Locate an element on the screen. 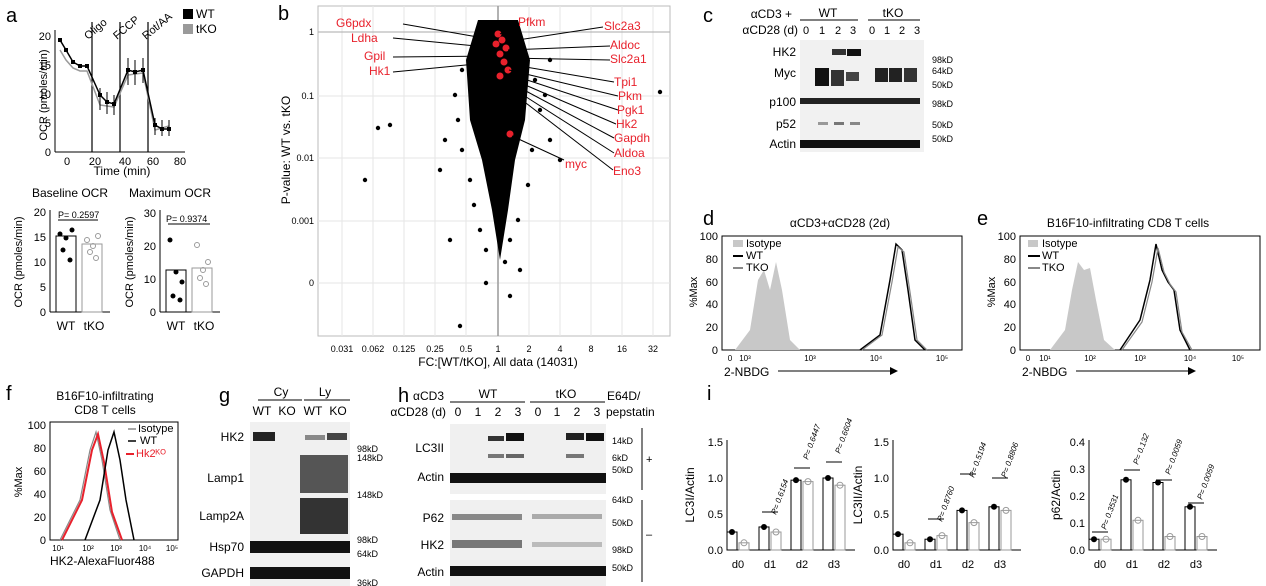 This screenshot has height=586, width=1266. svg-text: 0.4 is located at coordinates (1077, 443).